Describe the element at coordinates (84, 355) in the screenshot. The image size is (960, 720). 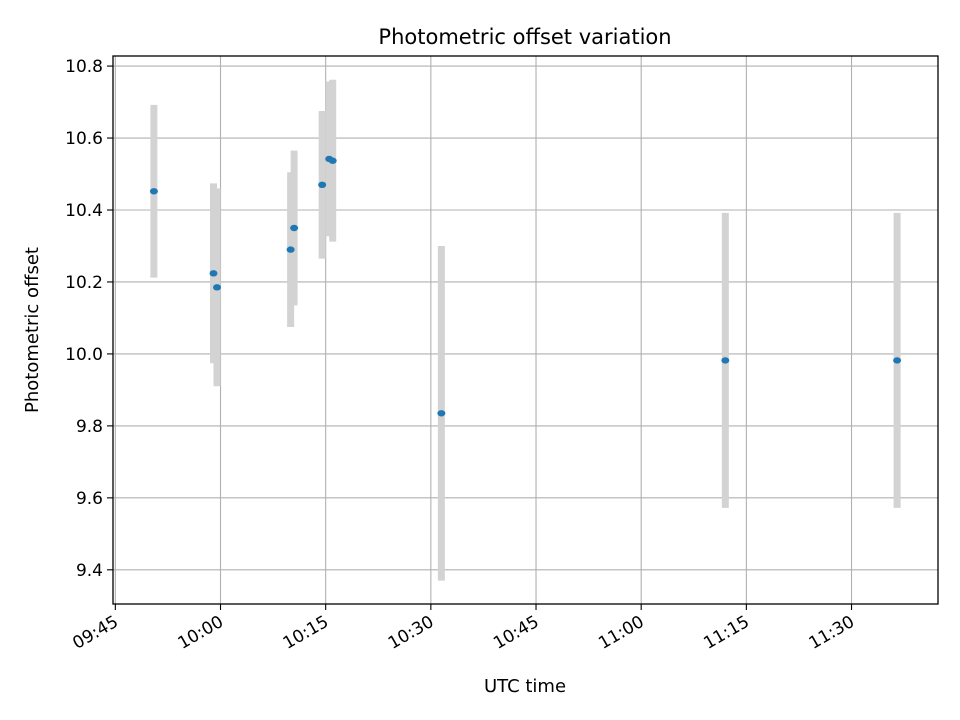
I see `y-tick-label: 10.0` at that location.